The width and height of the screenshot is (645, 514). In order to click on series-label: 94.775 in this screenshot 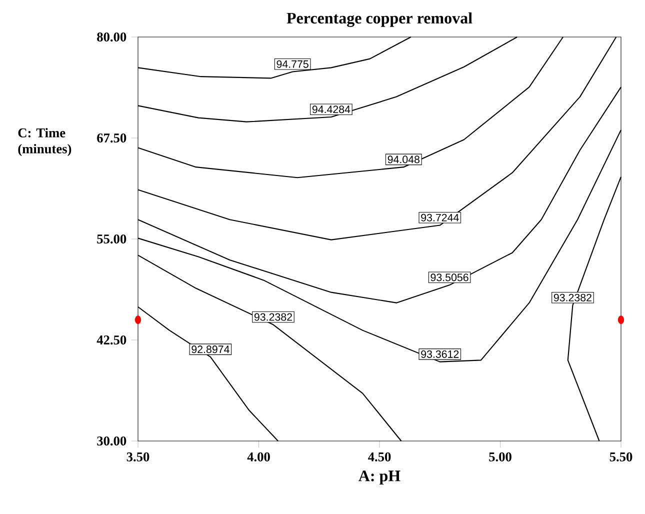, I will do `click(292, 64)`.